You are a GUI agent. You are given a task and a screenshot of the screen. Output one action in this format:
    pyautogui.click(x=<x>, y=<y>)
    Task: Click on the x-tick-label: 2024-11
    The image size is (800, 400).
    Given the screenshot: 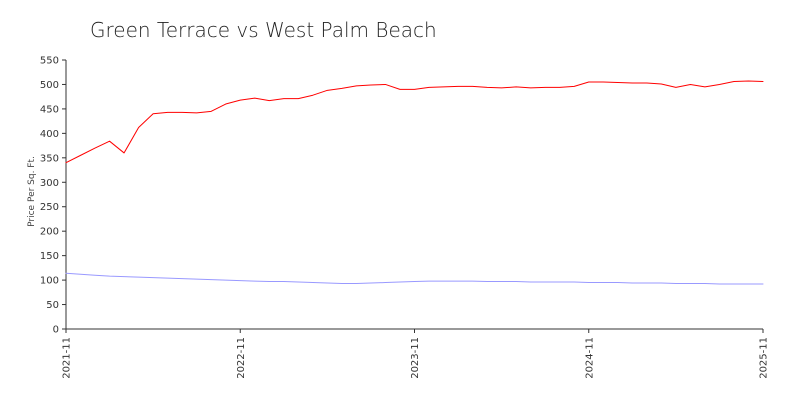 What is the action you would take?
    pyautogui.click(x=589, y=358)
    